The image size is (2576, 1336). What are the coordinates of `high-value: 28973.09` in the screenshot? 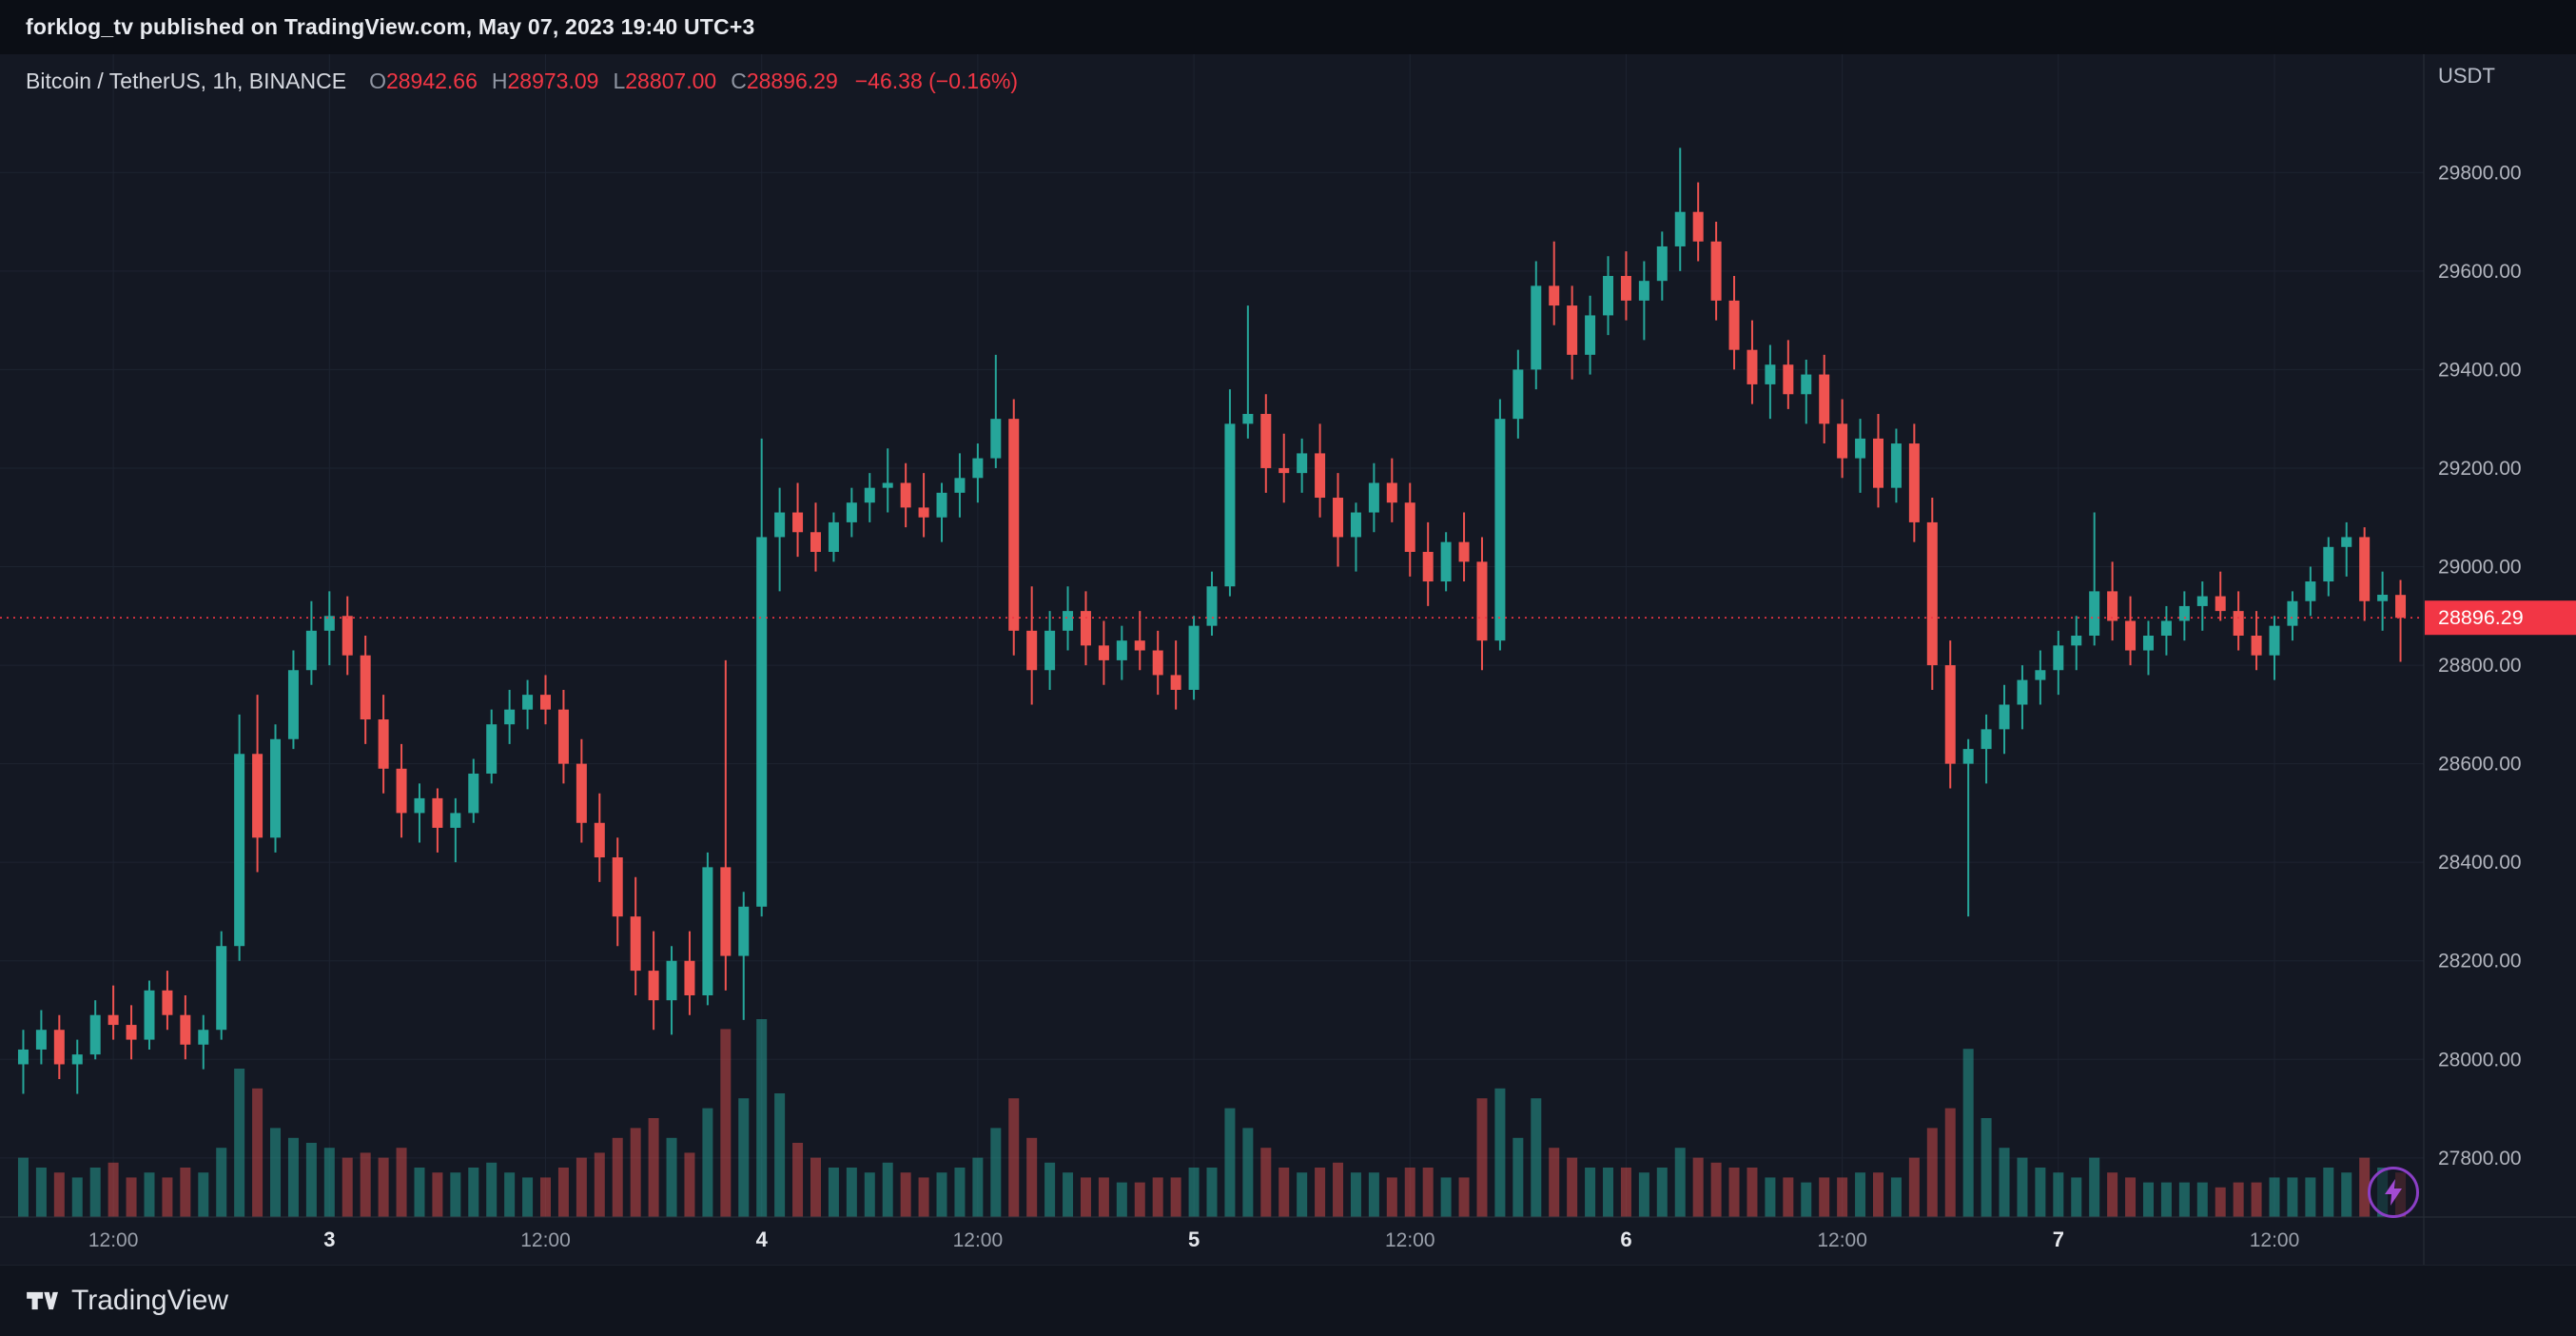 It's located at (553, 81).